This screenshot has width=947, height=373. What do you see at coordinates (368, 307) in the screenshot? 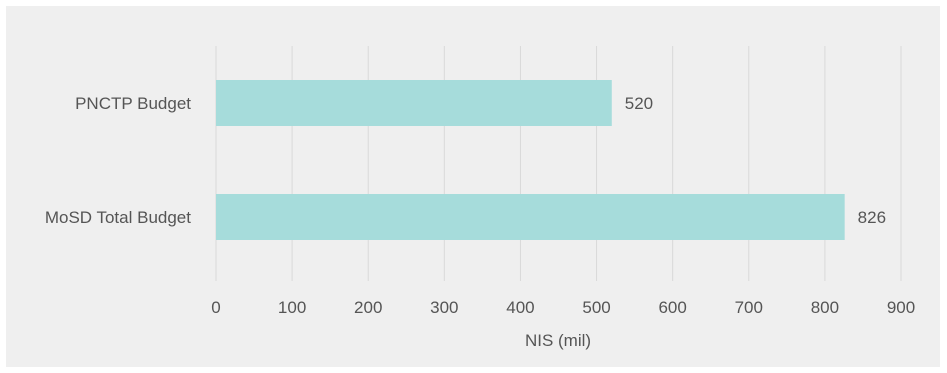
I see `x-tick-label: 200` at bounding box center [368, 307].